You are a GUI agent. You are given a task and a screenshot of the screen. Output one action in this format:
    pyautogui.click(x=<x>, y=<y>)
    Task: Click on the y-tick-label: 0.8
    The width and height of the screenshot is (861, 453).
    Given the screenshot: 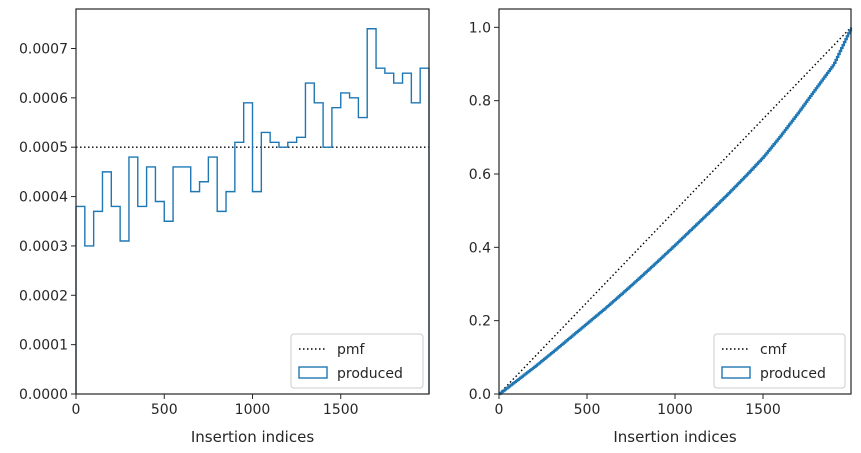 What is the action you would take?
    pyautogui.click(x=480, y=102)
    